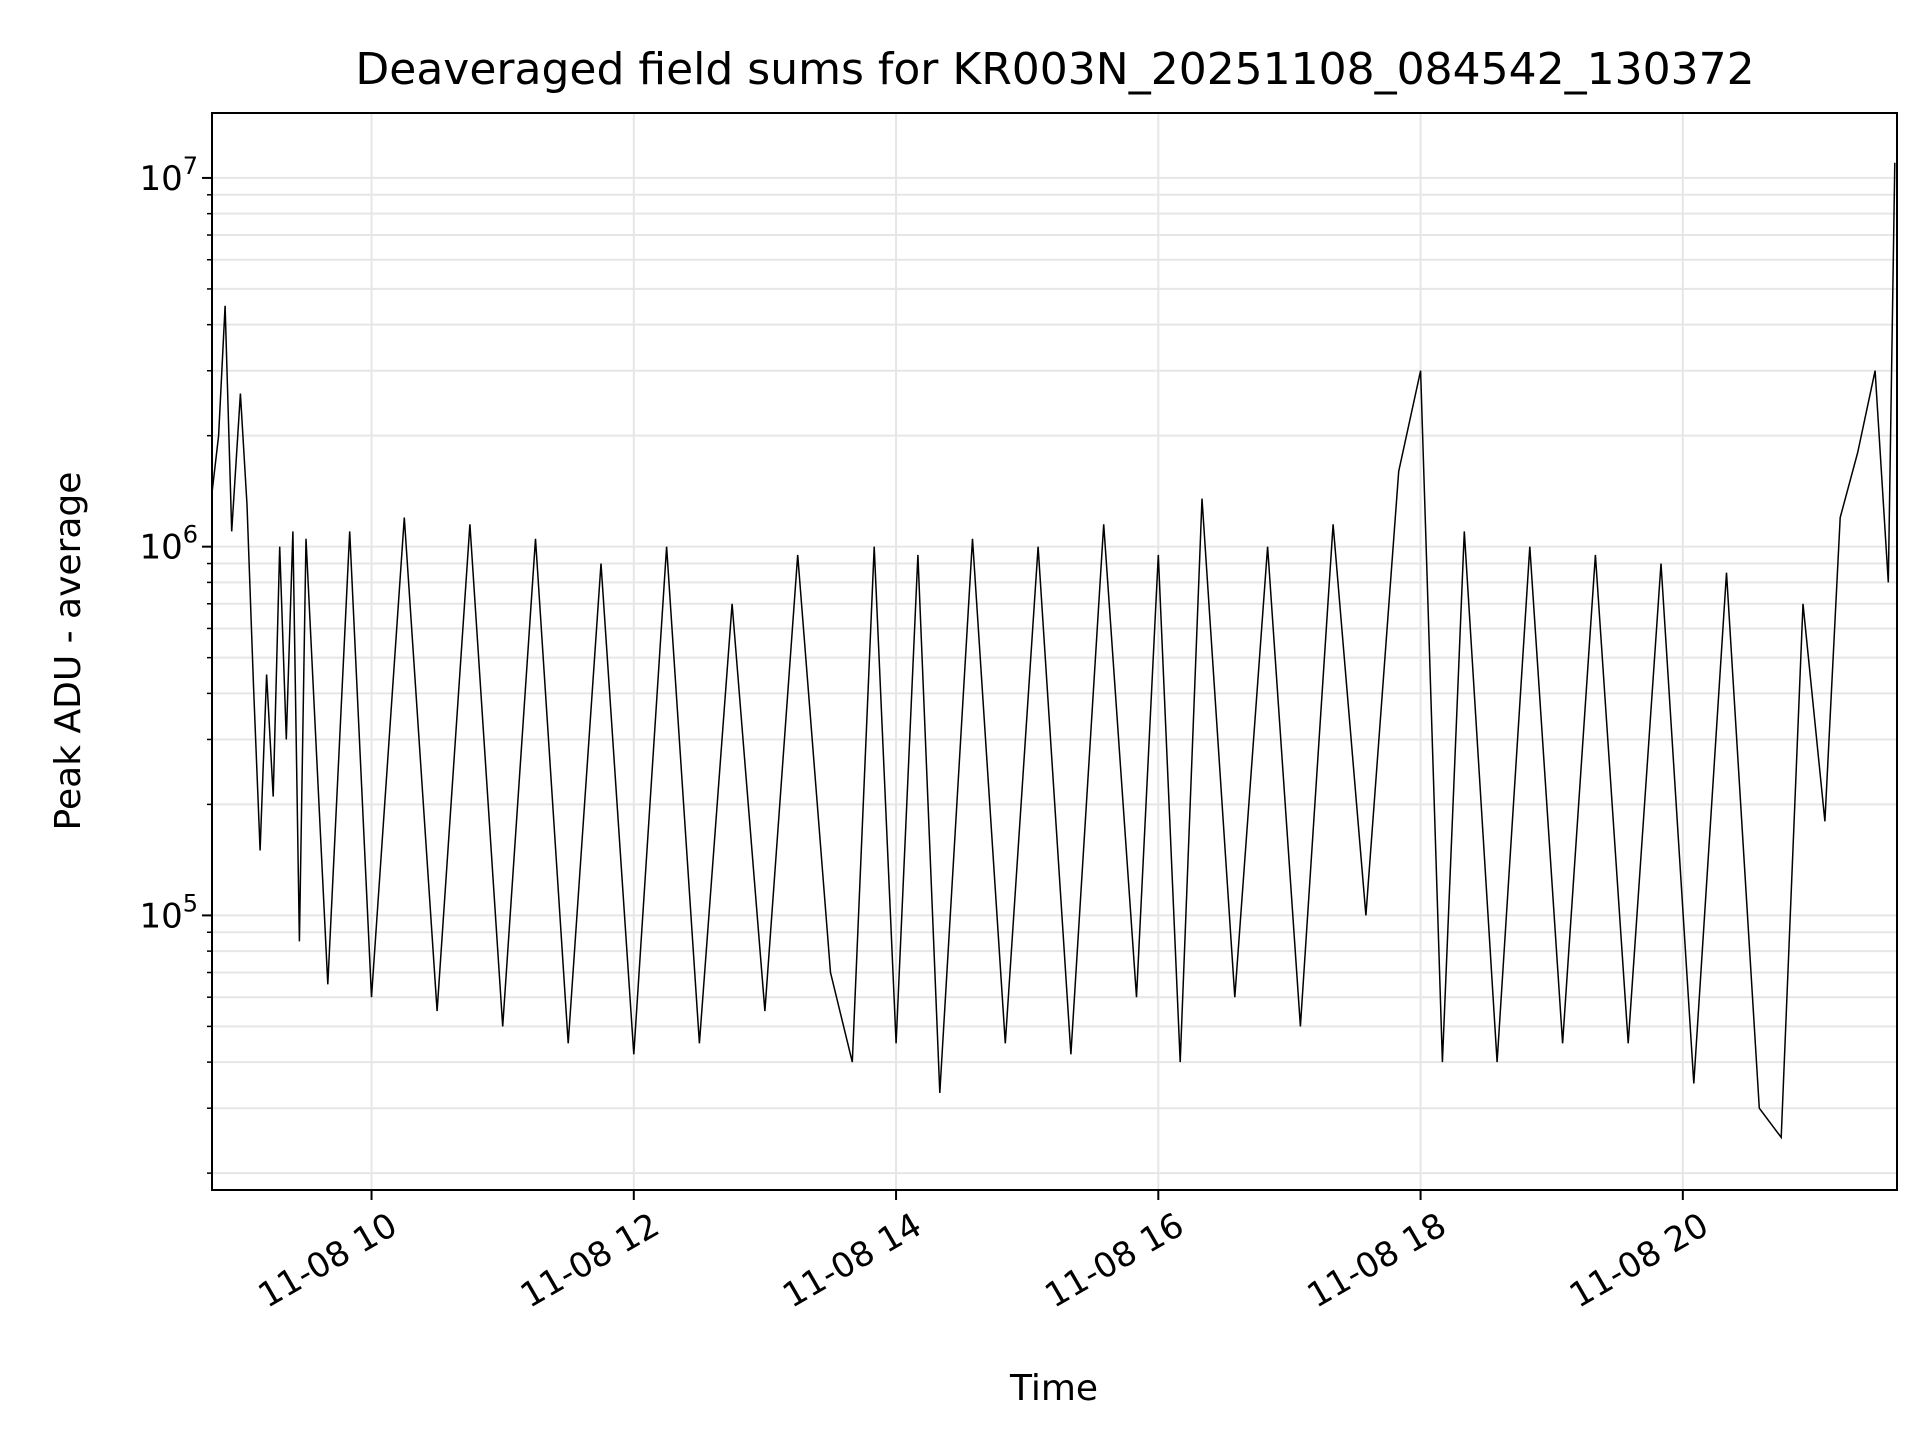 The height and width of the screenshot is (1440, 1920). Describe the element at coordinates (1053, 1388) in the screenshot. I see `x-axis-label: Time` at that location.